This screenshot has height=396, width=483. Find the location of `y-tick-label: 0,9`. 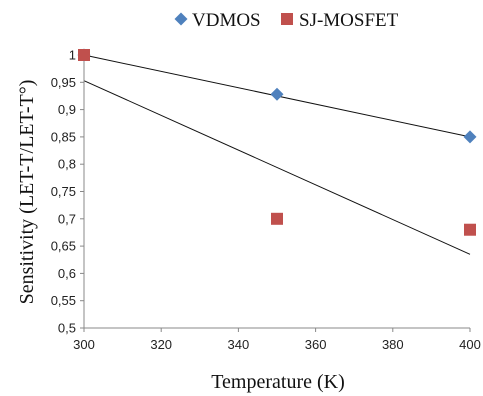

y-tick-label: 0,9 is located at coordinates (67, 109).